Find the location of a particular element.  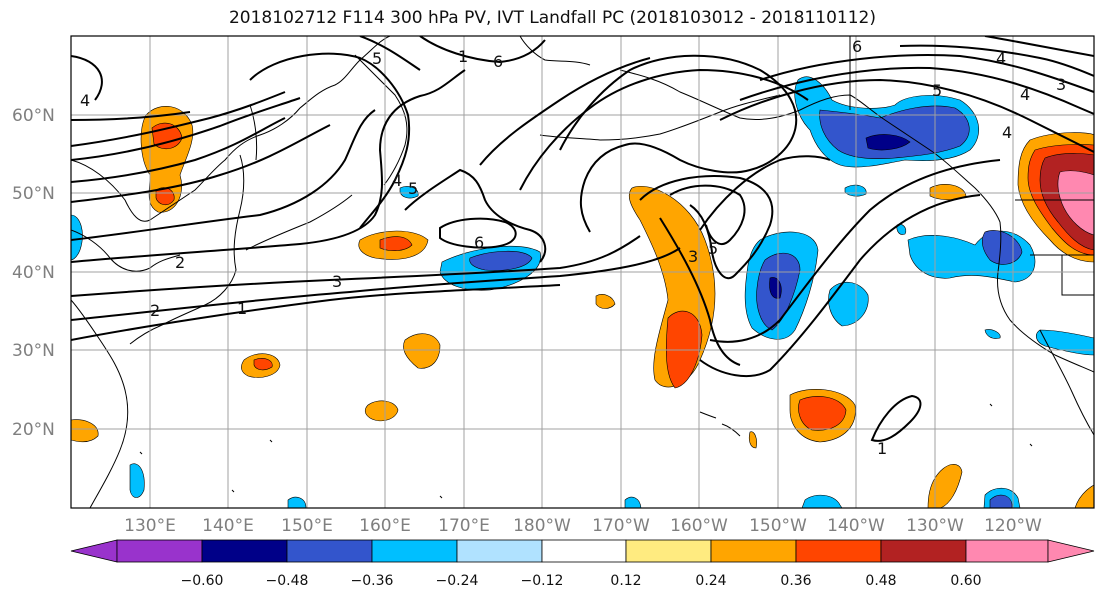

hawaiian-islands is located at coordinates (720, 424).